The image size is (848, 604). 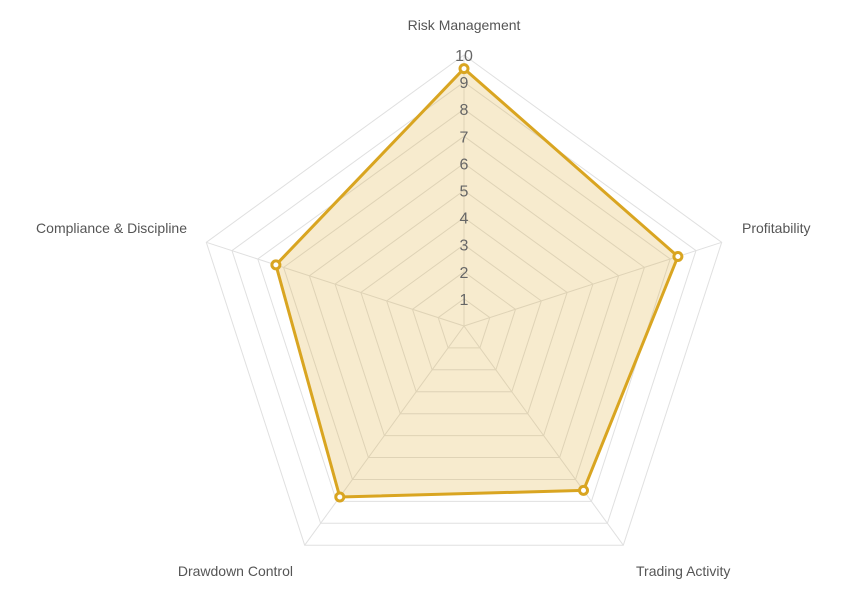 What do you see at coordinates (464, 273) in the screenshot?
I see `tick-label-2: 2` at bounding box center [464, 273].